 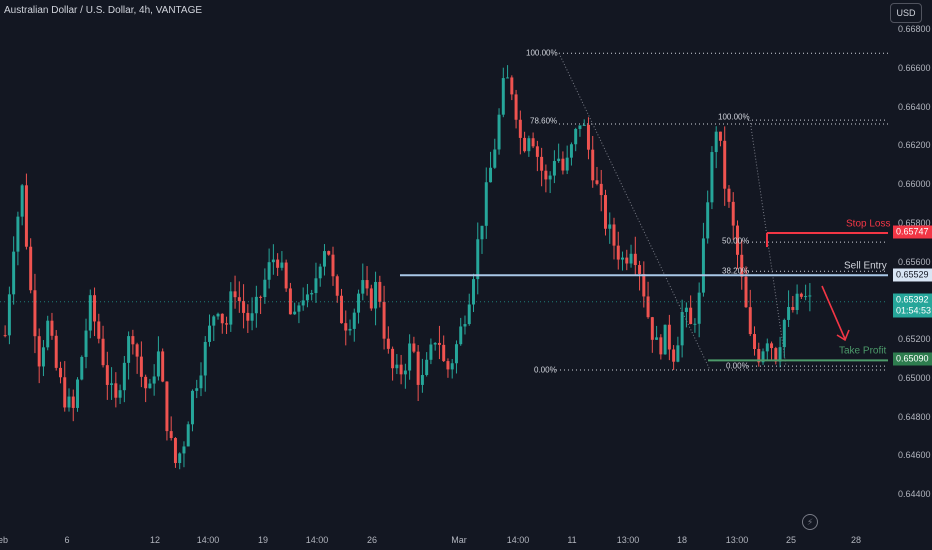 What do you see at coordinates (914, 494) in the screenshot?
I see `price-tick-label: 0.64400` at bounding box center [914, 494].